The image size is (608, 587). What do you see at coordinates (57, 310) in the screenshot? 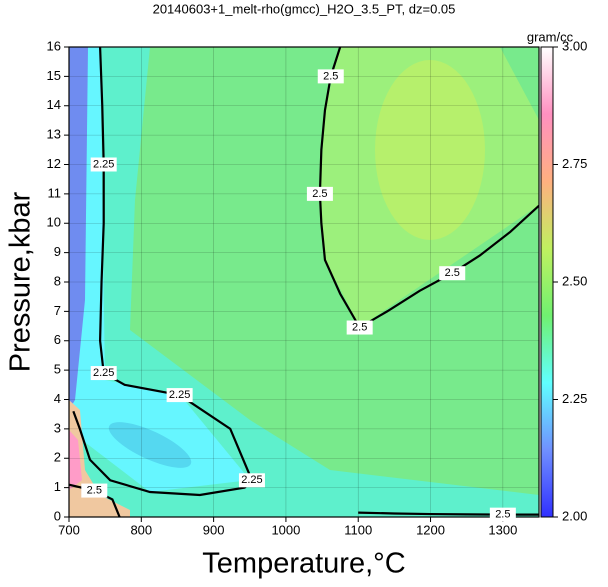
I see `y-tick-label: 7` at bounding box center [57, 310].